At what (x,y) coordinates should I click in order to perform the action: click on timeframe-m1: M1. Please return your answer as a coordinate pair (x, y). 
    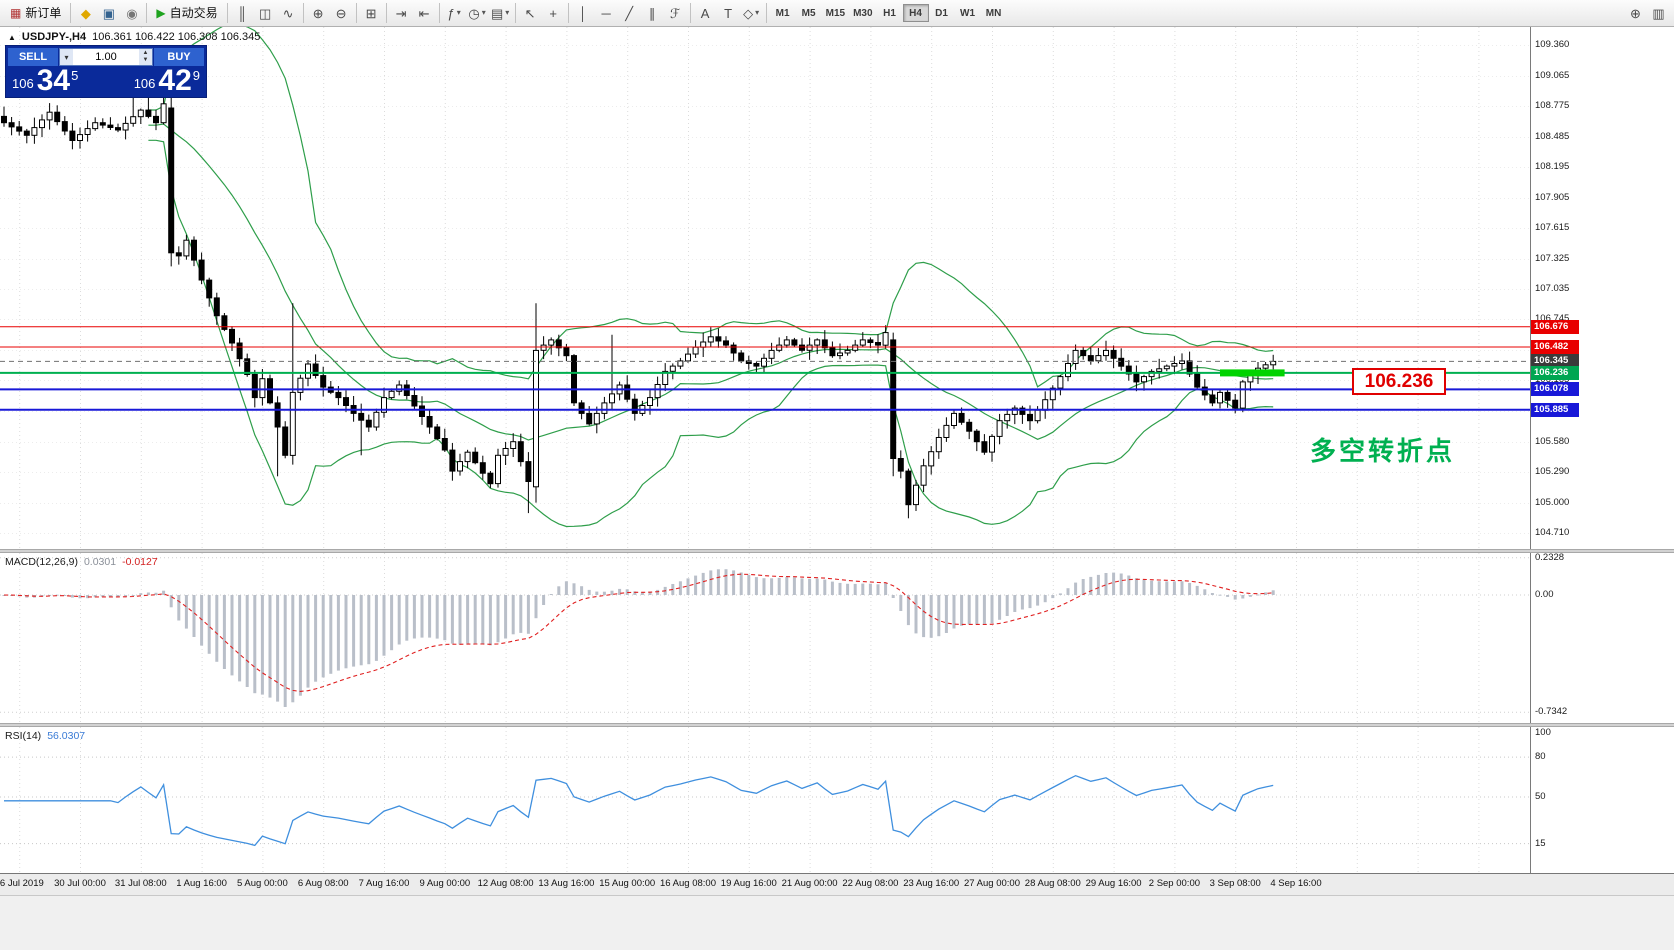
    Looking at the image, I should click on (782, 13).